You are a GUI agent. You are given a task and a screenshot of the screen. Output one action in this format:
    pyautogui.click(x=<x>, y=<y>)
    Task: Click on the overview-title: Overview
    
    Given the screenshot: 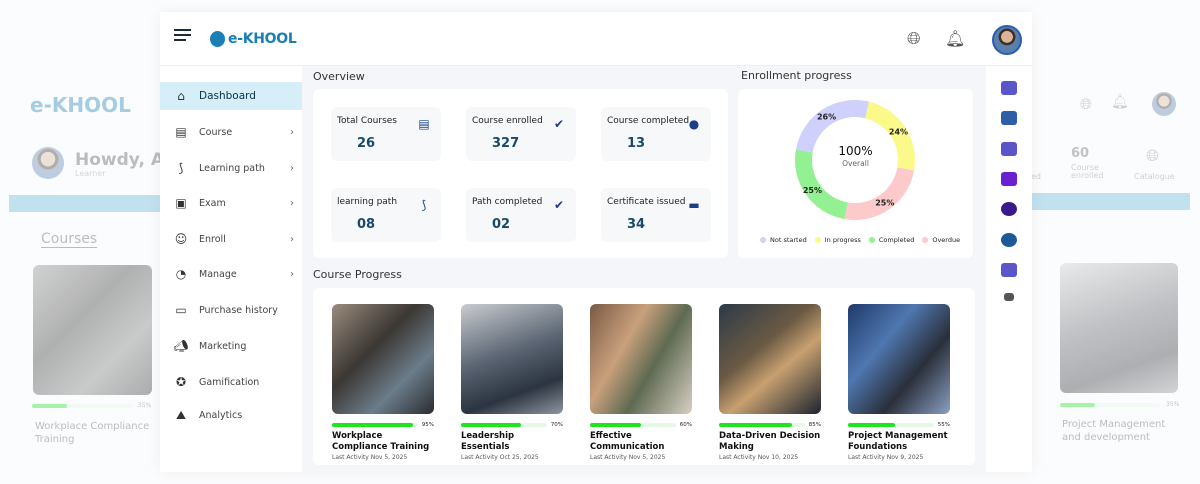 What is the action you would take?
    pyautogui.click(x=339, y=76)
    